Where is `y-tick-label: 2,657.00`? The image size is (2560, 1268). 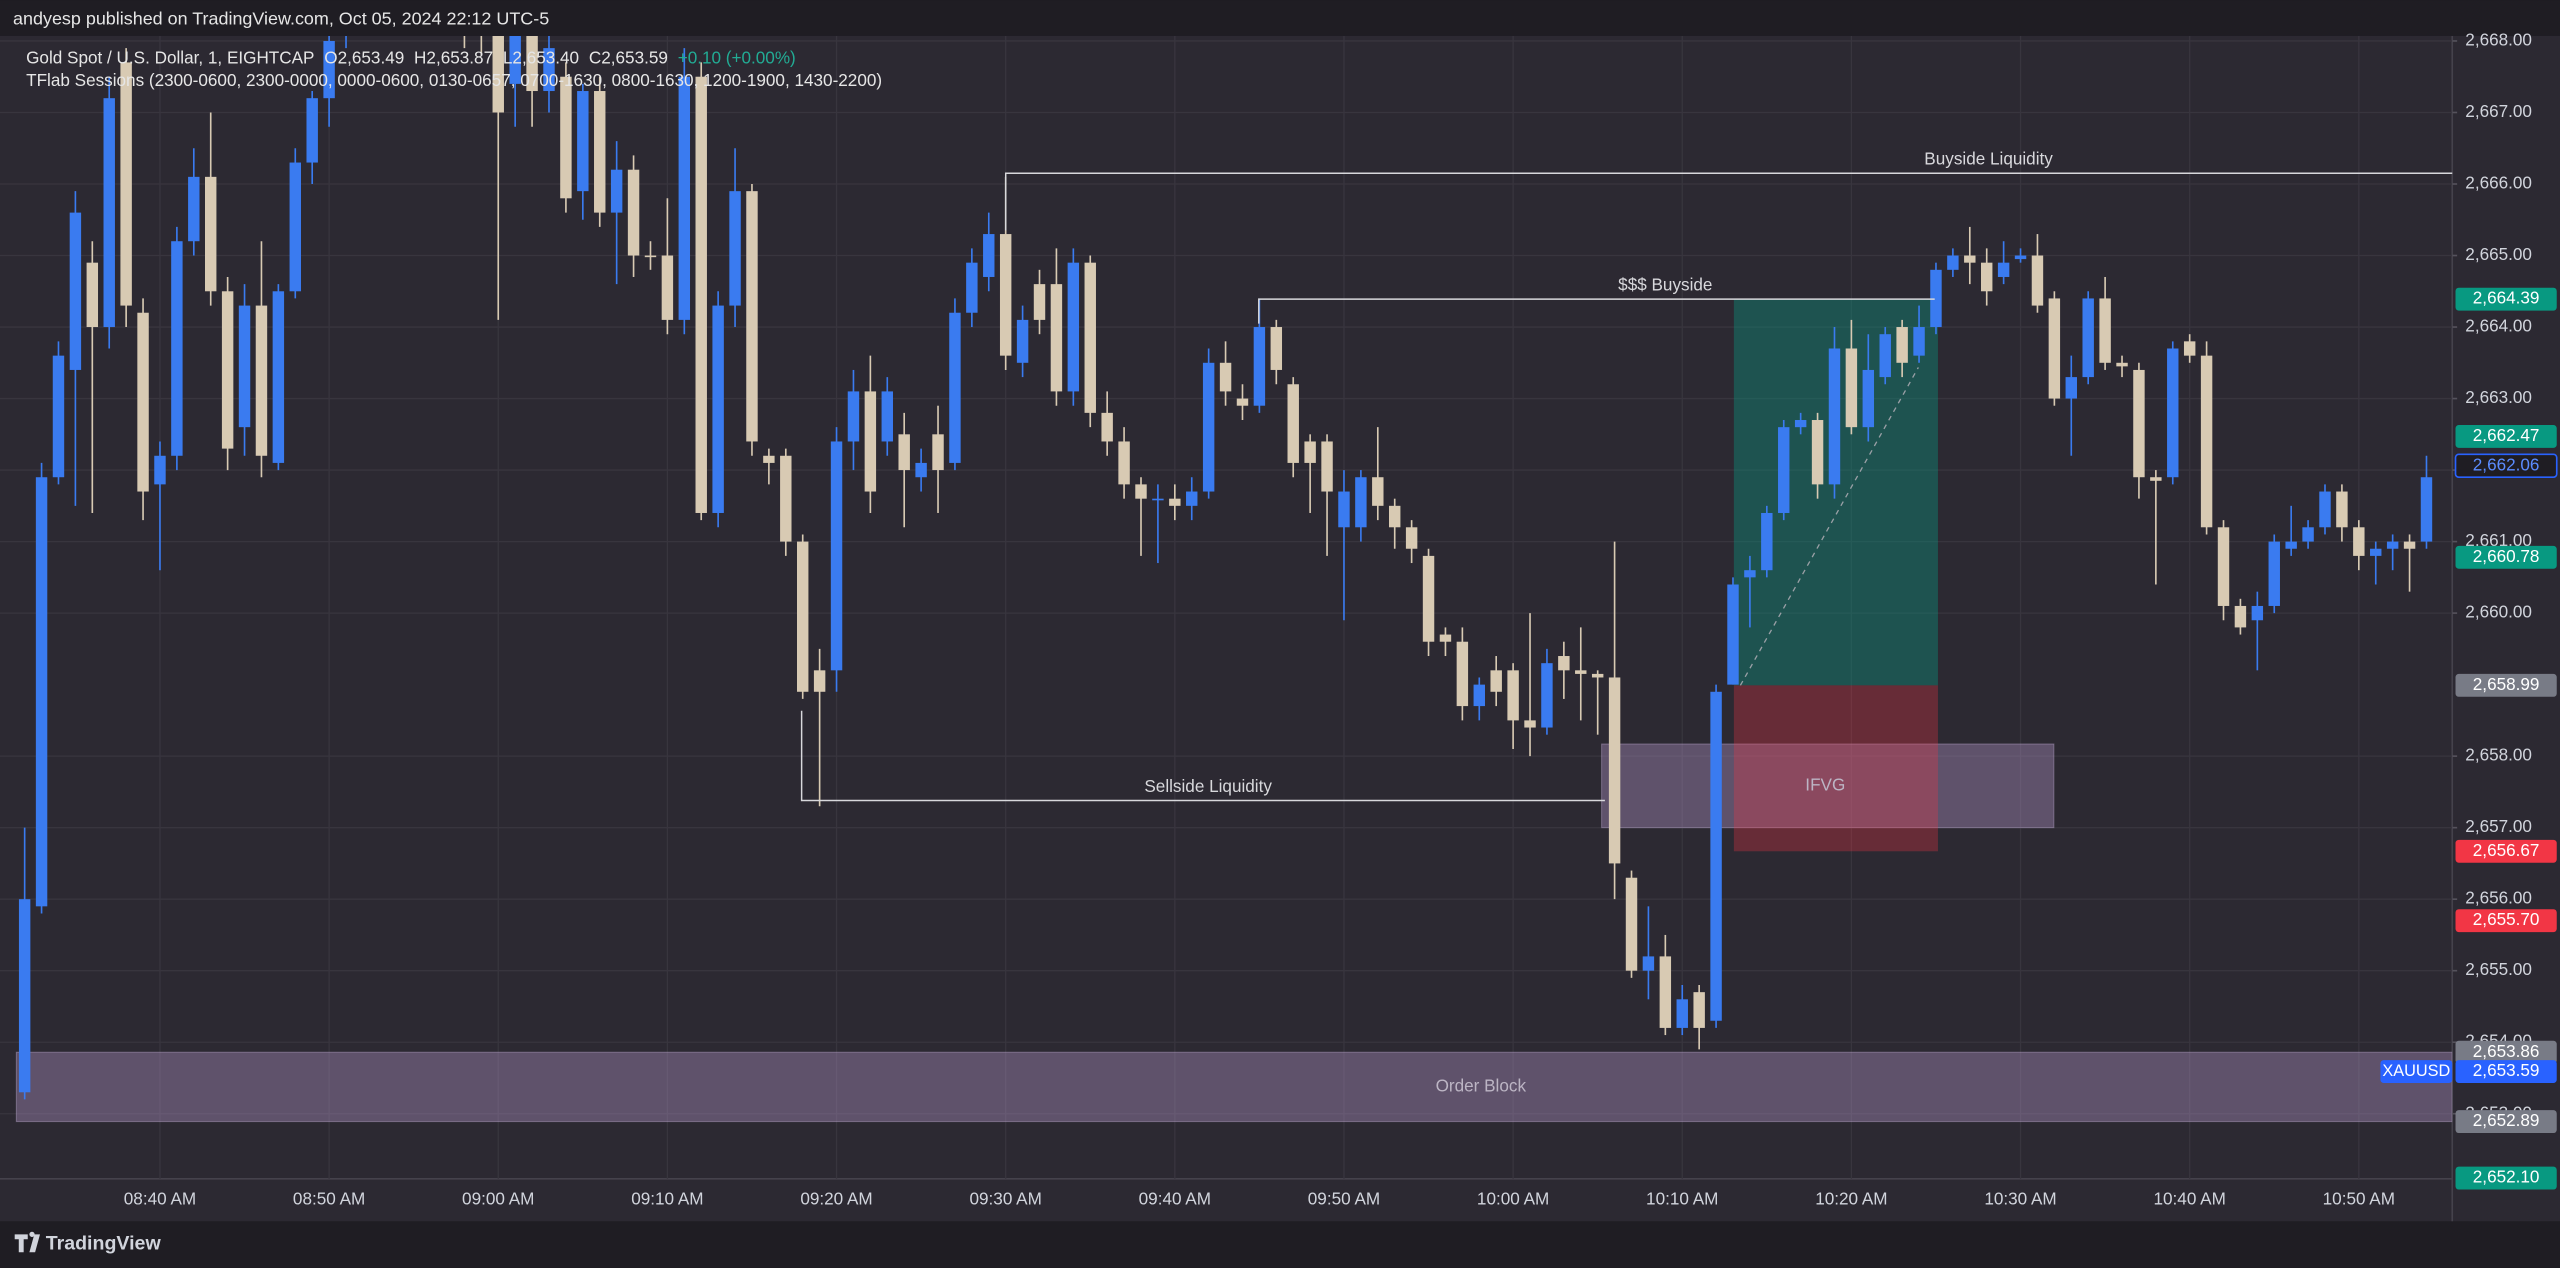
y-tick-label: 2,657.00 is located at coordinates (2498, 826).